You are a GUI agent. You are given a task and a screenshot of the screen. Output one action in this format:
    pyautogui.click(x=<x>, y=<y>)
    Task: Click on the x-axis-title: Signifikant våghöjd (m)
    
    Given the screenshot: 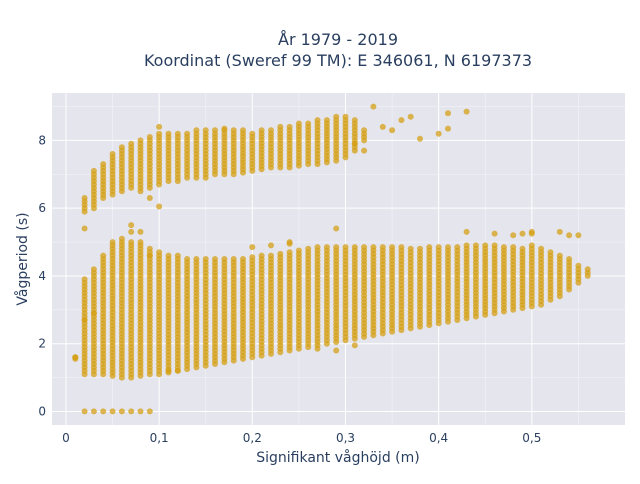 What is the action you would take?
    pyautogui.click(x=337, y=457)
    